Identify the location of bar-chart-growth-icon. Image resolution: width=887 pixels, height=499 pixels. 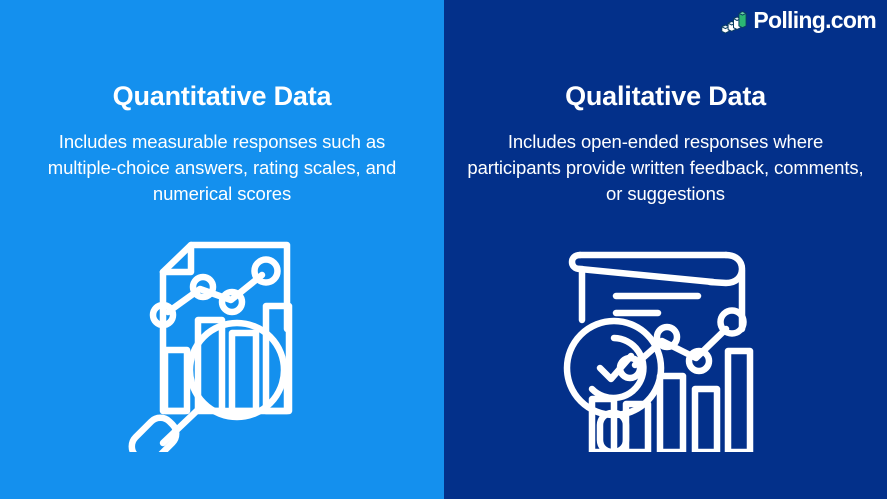
(734, 22).